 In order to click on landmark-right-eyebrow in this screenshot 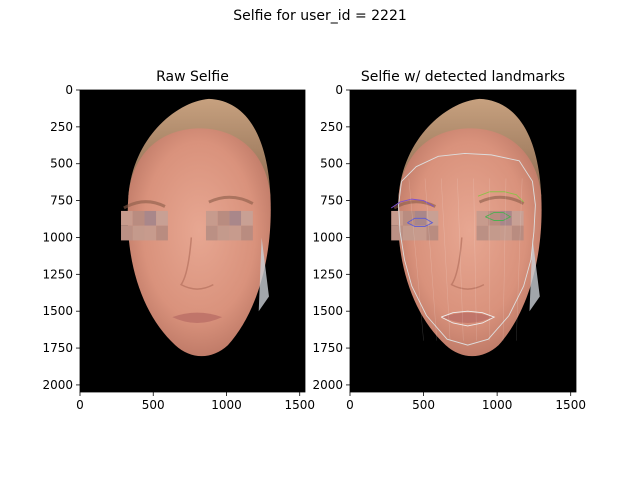, I will do `click(500, 197)`.